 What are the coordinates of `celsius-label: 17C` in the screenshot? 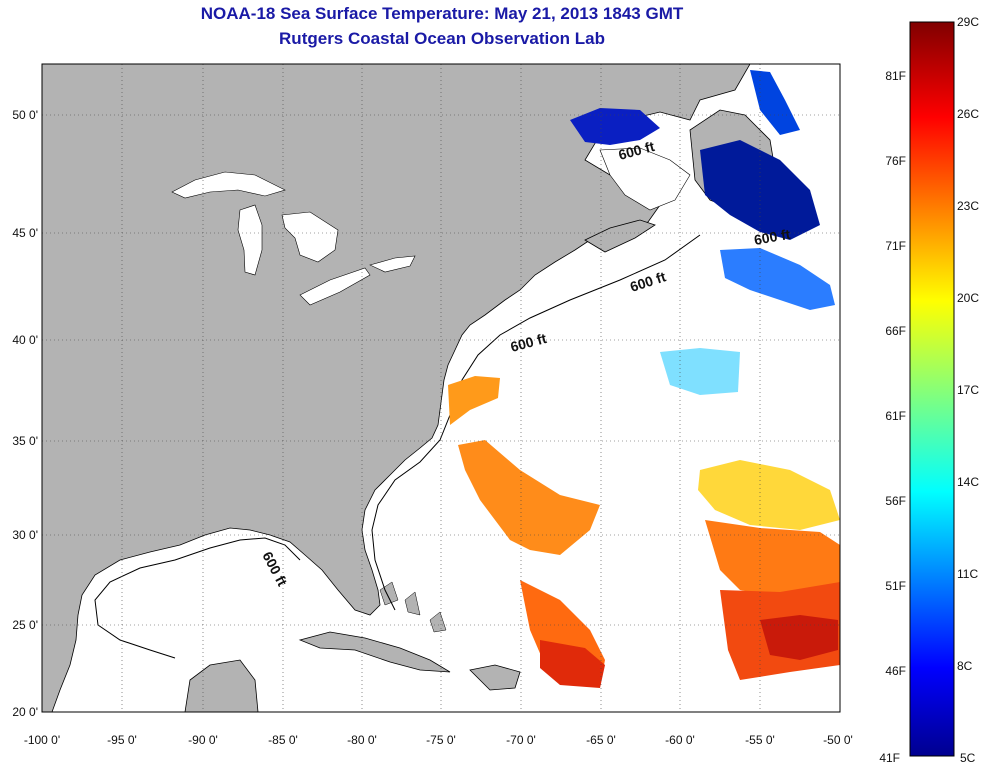 It's located at (968, 390).